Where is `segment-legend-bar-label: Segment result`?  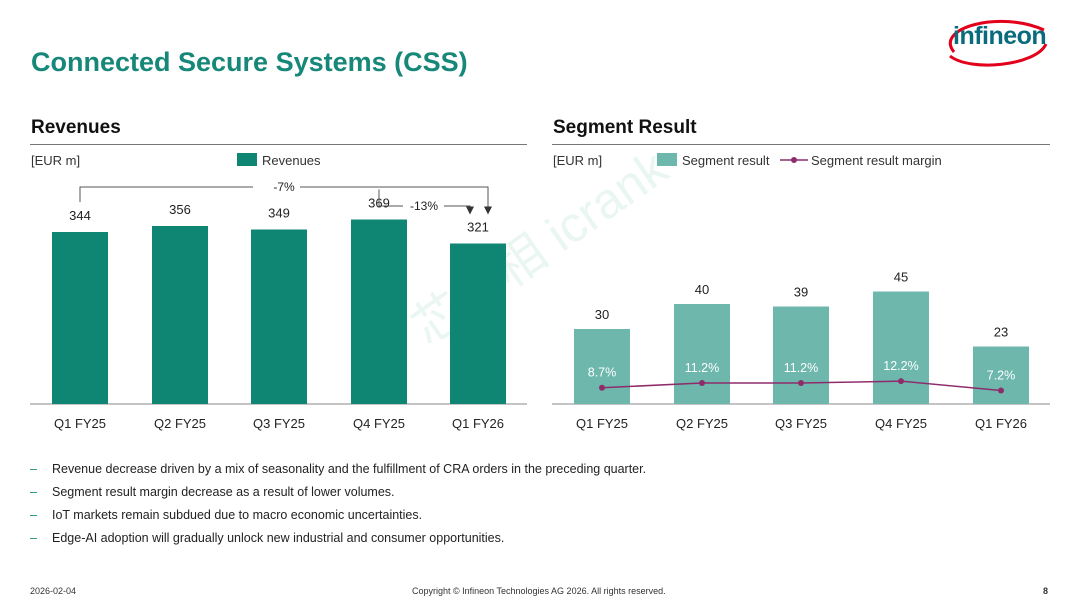
segment-legend-bar-label: Segment result is located at coordinates (726, 160).